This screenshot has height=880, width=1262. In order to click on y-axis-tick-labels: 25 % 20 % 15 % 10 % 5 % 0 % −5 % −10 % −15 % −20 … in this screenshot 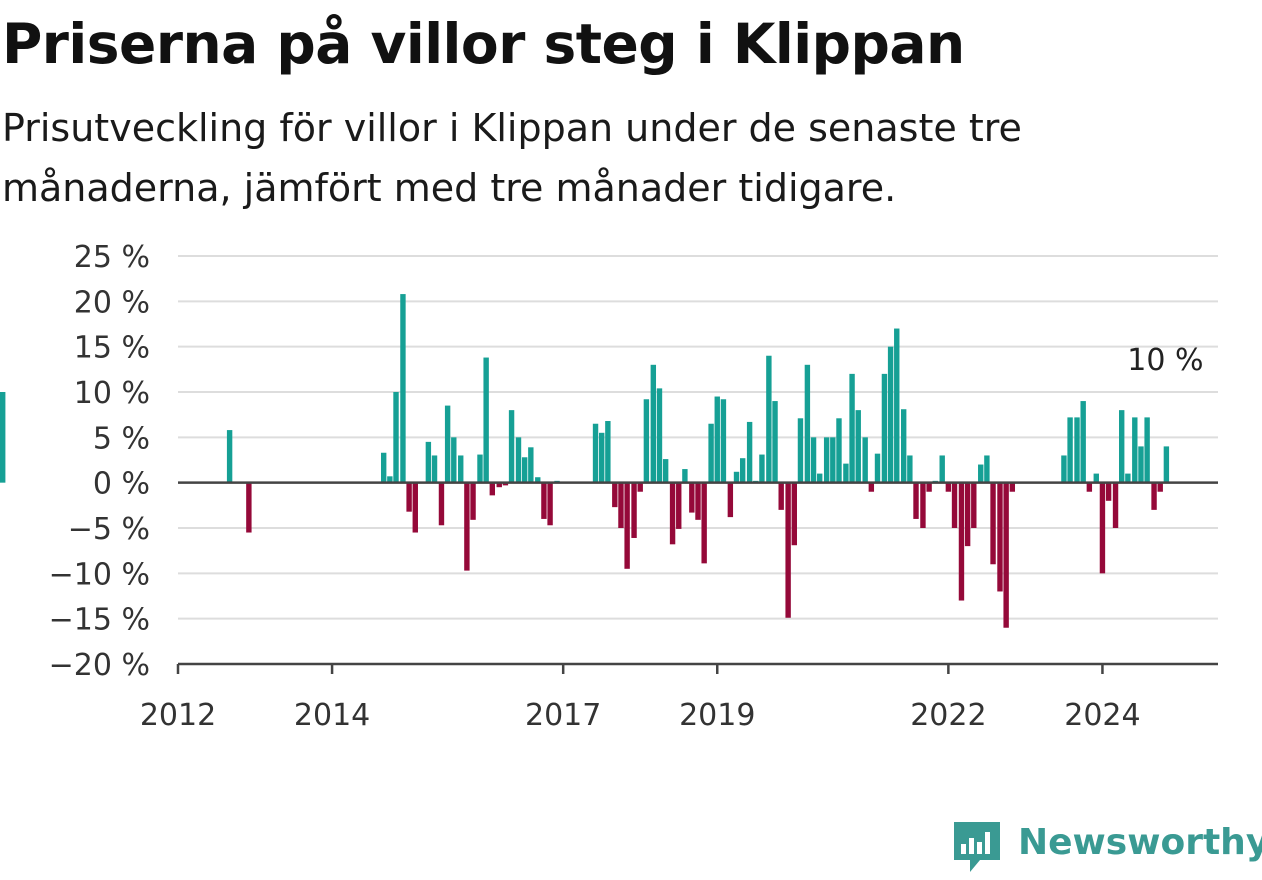, I will do `click(99, 461)`.